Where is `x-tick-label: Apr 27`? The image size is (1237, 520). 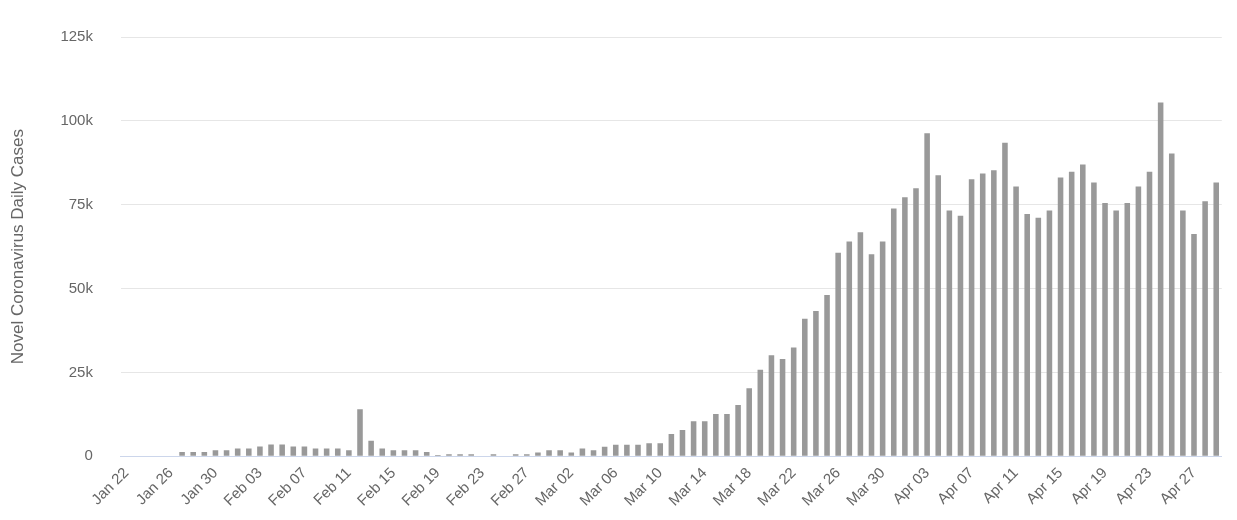
x-tick-label: Apr 27 is located at coordinates (1177, 485).